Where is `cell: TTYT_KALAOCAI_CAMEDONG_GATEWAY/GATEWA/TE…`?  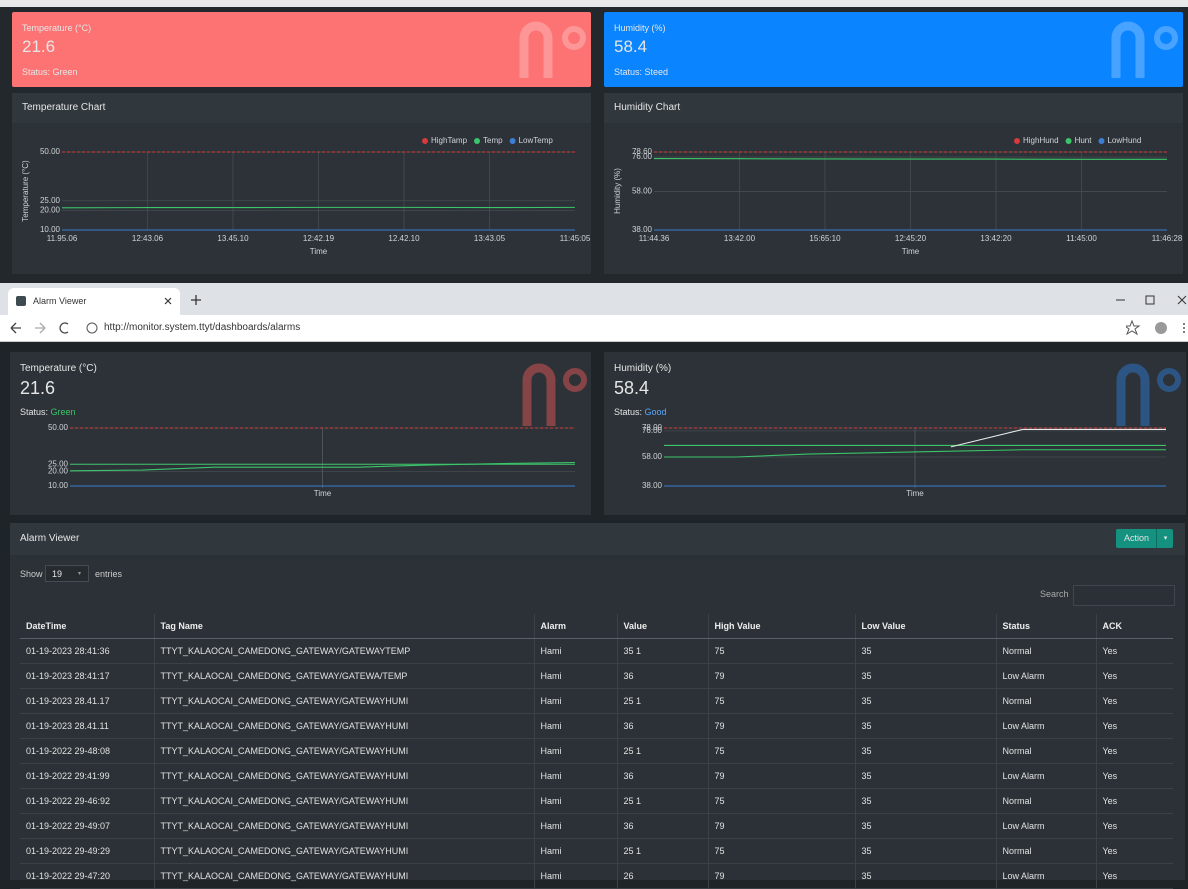 cell: TTYT_KALAOCAI_CAMEDONG_GATEWAY/GATEWA/TE… is located at coordinates (344, 676).